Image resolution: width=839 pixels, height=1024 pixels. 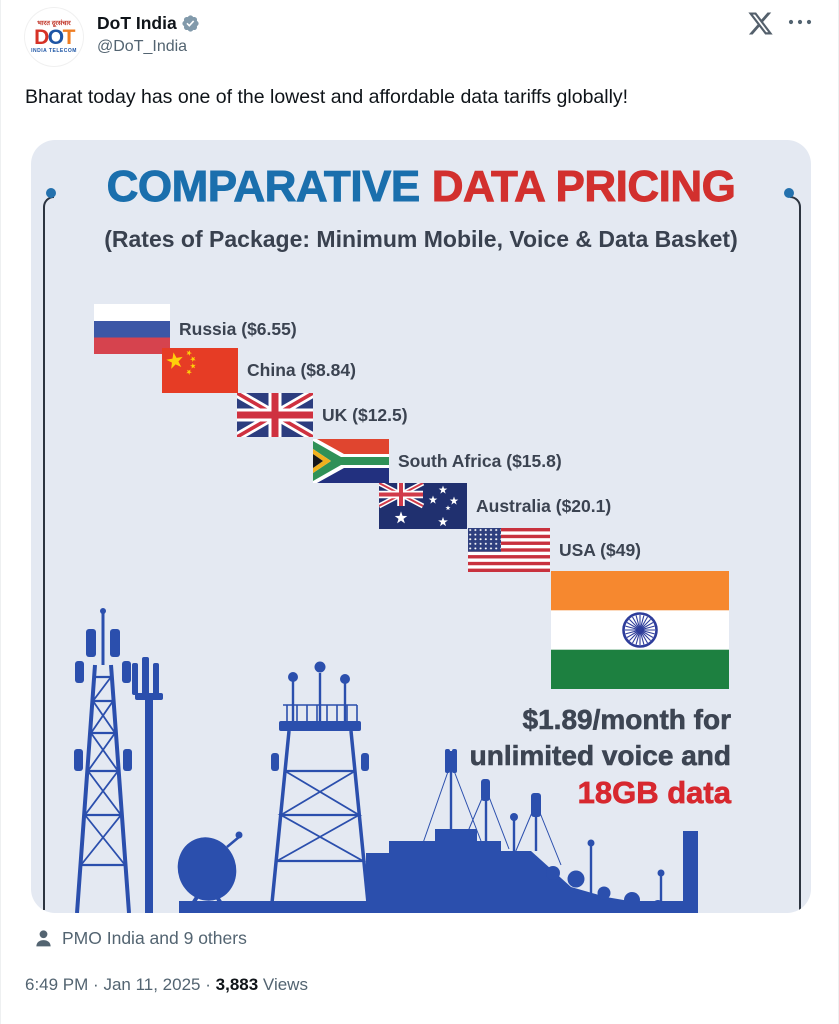 I want to click on more-button, so click(x=800, y=24).